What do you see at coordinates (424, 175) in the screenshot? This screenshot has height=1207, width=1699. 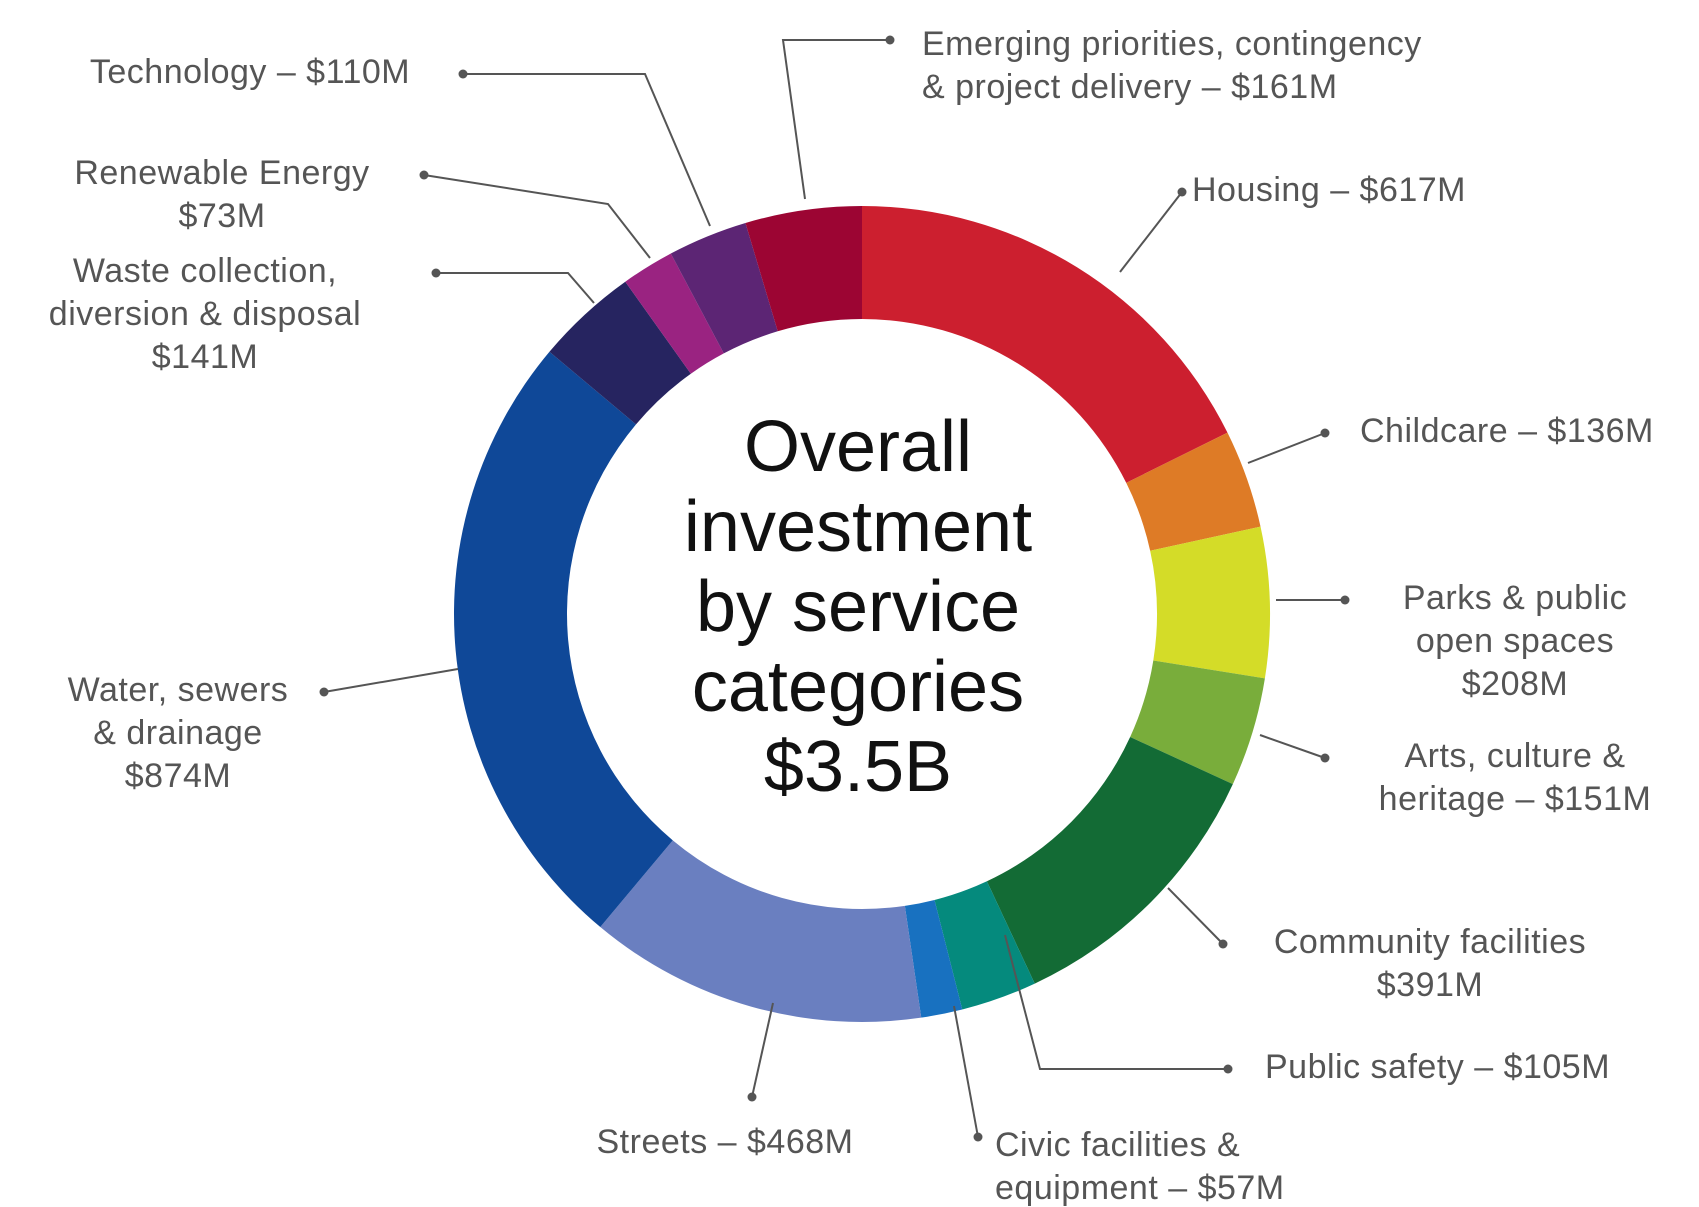 I see `leader-dot-renewable-energy` at bounding box center [424, 175].